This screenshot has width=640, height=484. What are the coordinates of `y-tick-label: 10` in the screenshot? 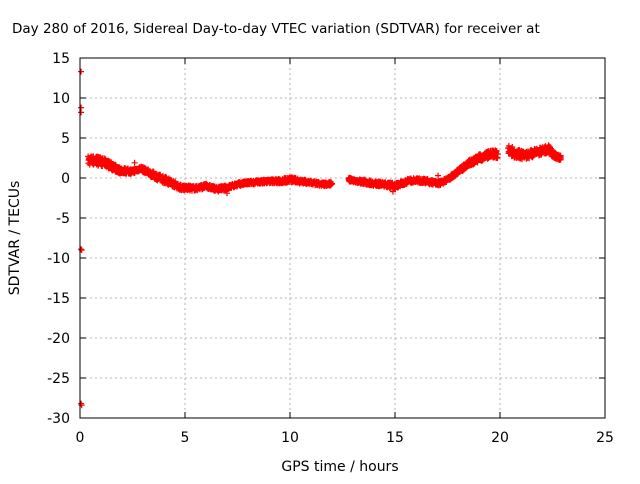 It's located at (61, 99).